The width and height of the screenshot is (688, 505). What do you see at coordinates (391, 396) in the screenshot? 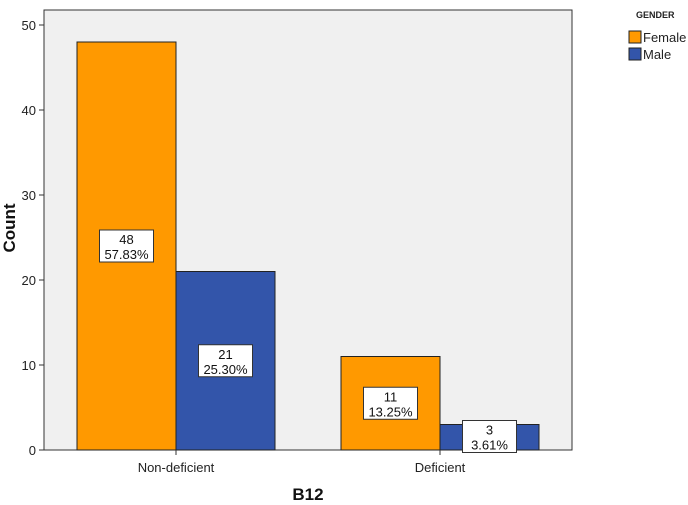
I see `data-label-count: 11` at bounding box center [391, 396].